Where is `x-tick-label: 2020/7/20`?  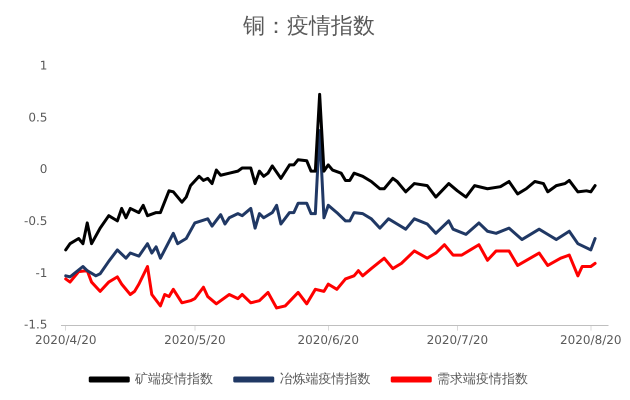 x-tick-label: 2020/7/20 is located at coordinates (457, 339).